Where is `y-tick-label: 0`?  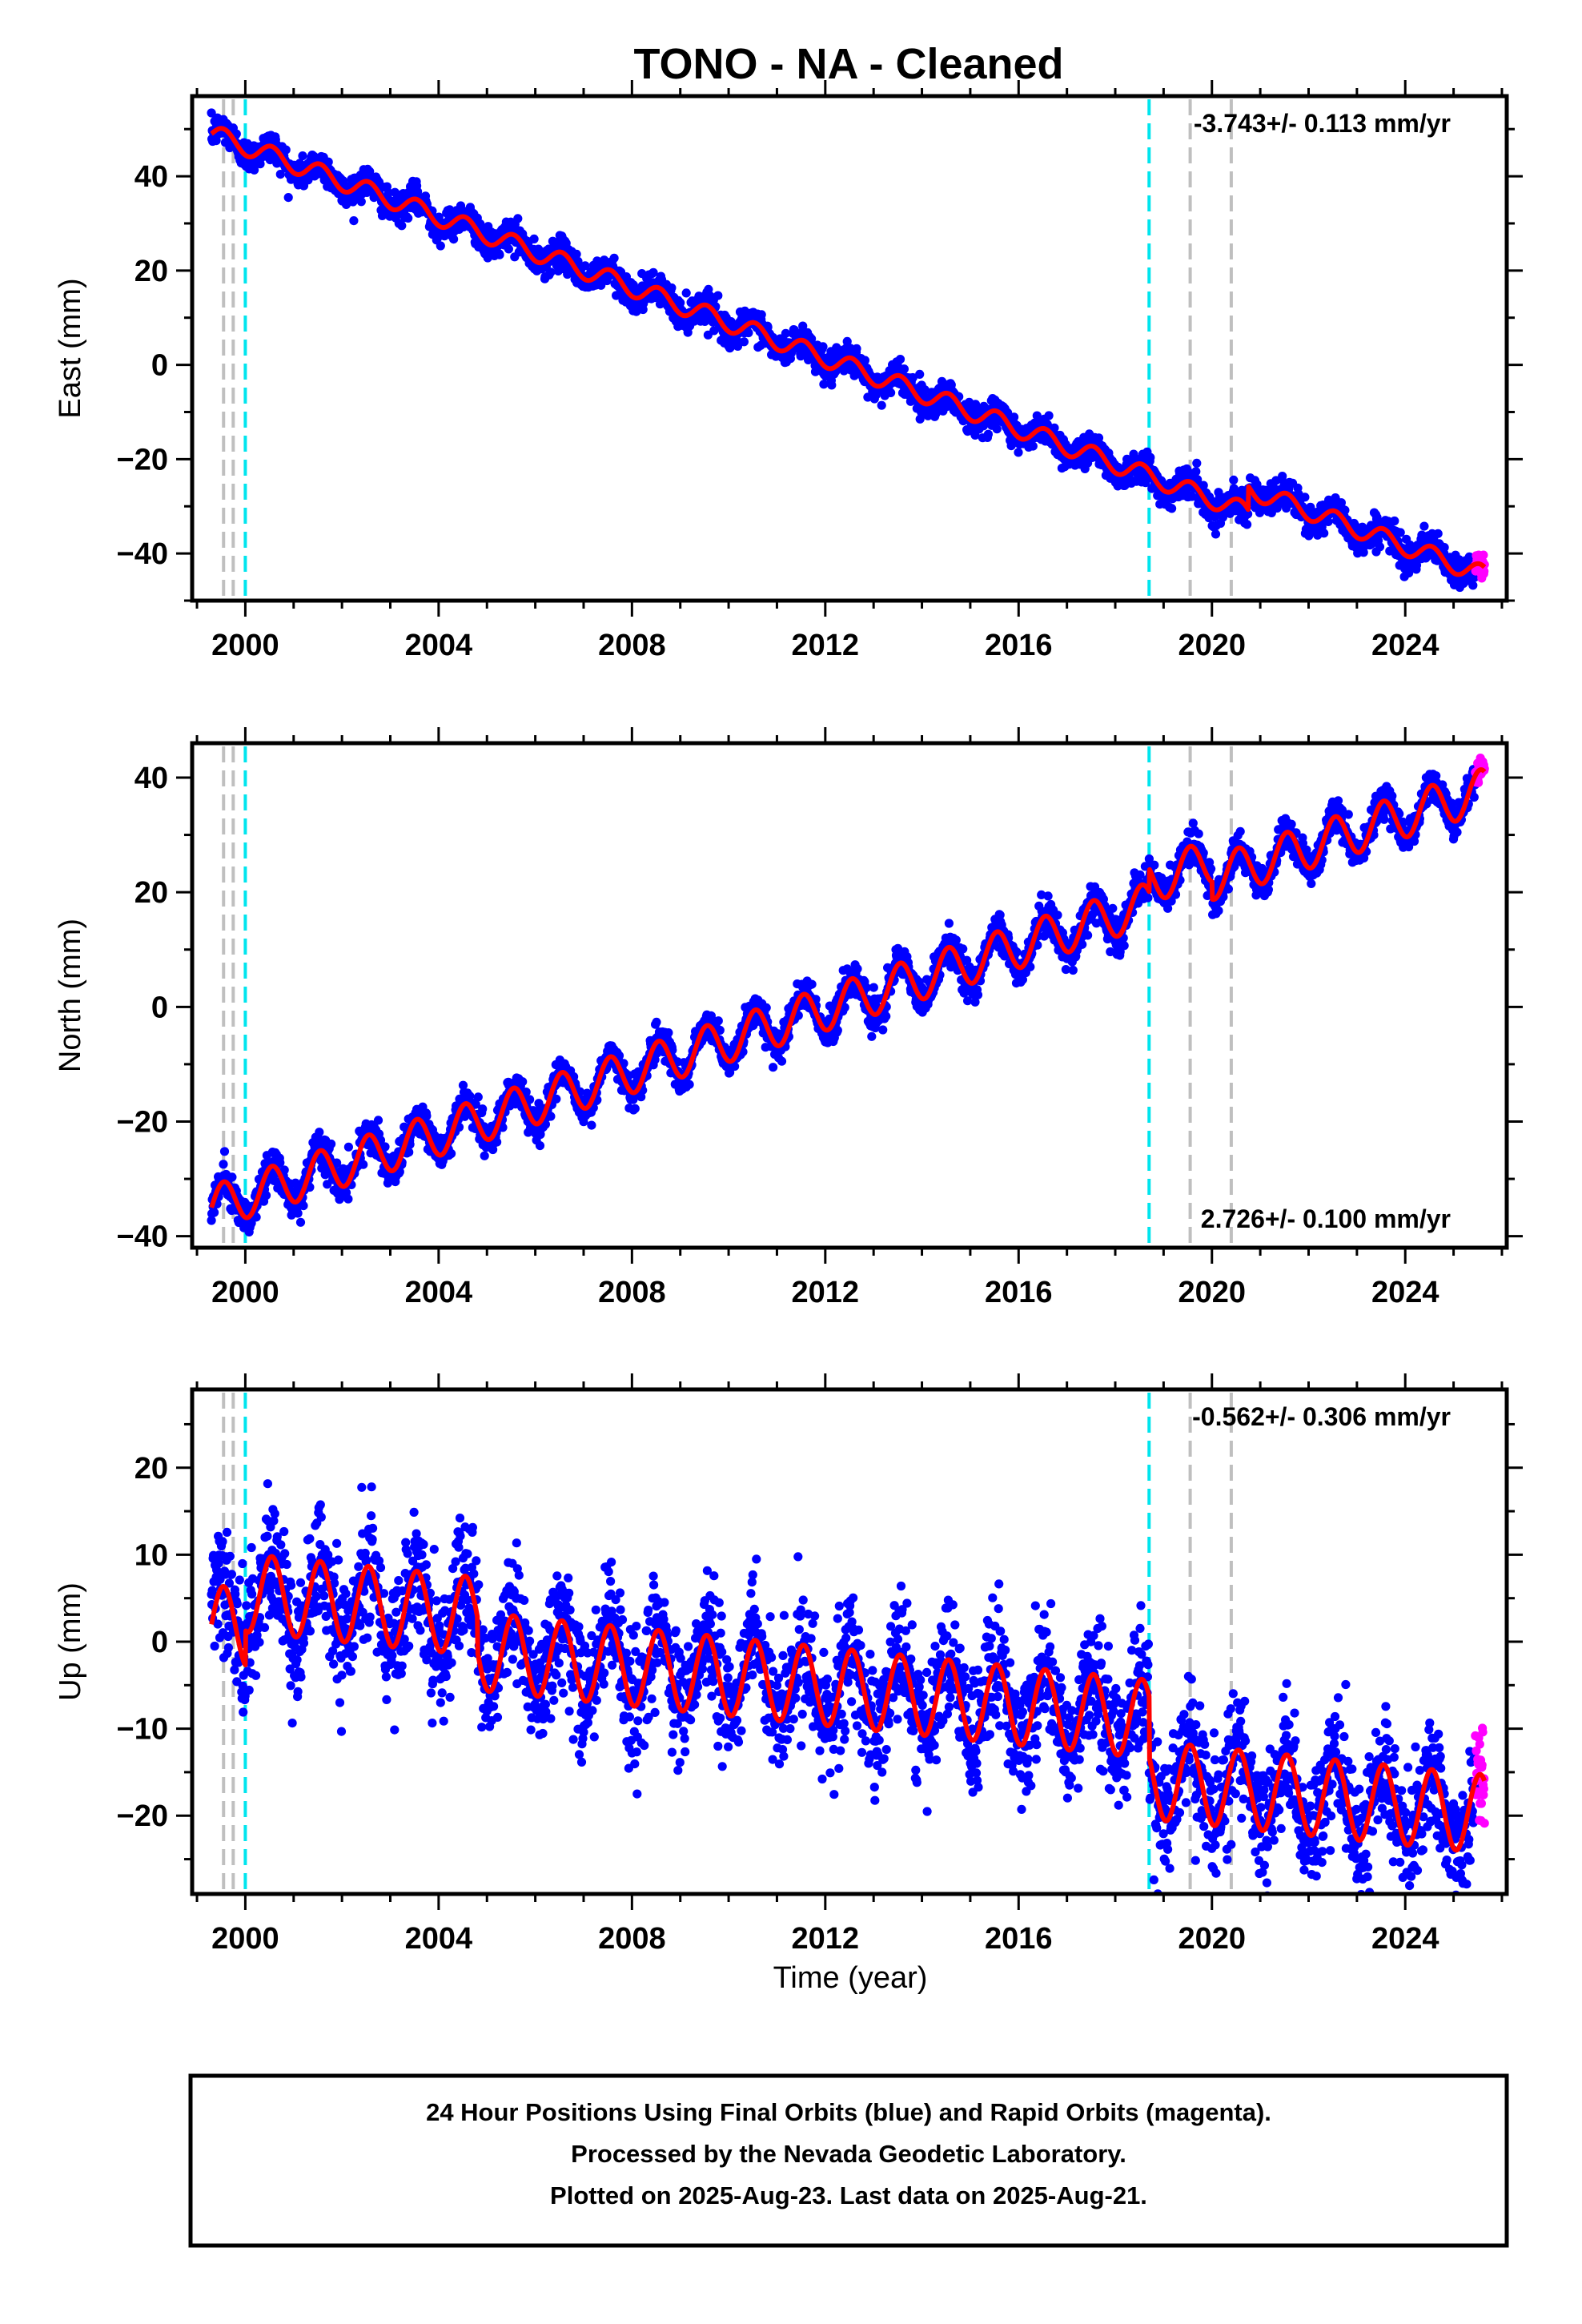
y-tick-label: 0 is located at coordinates (159, 366).